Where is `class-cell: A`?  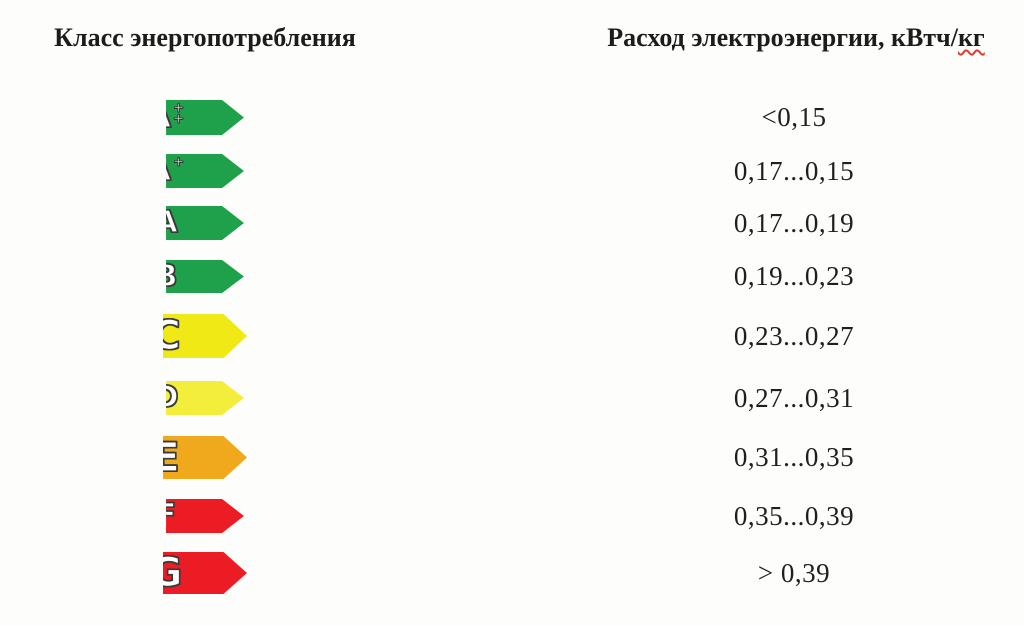 class-cell: A is located at coordinates (205, 223).